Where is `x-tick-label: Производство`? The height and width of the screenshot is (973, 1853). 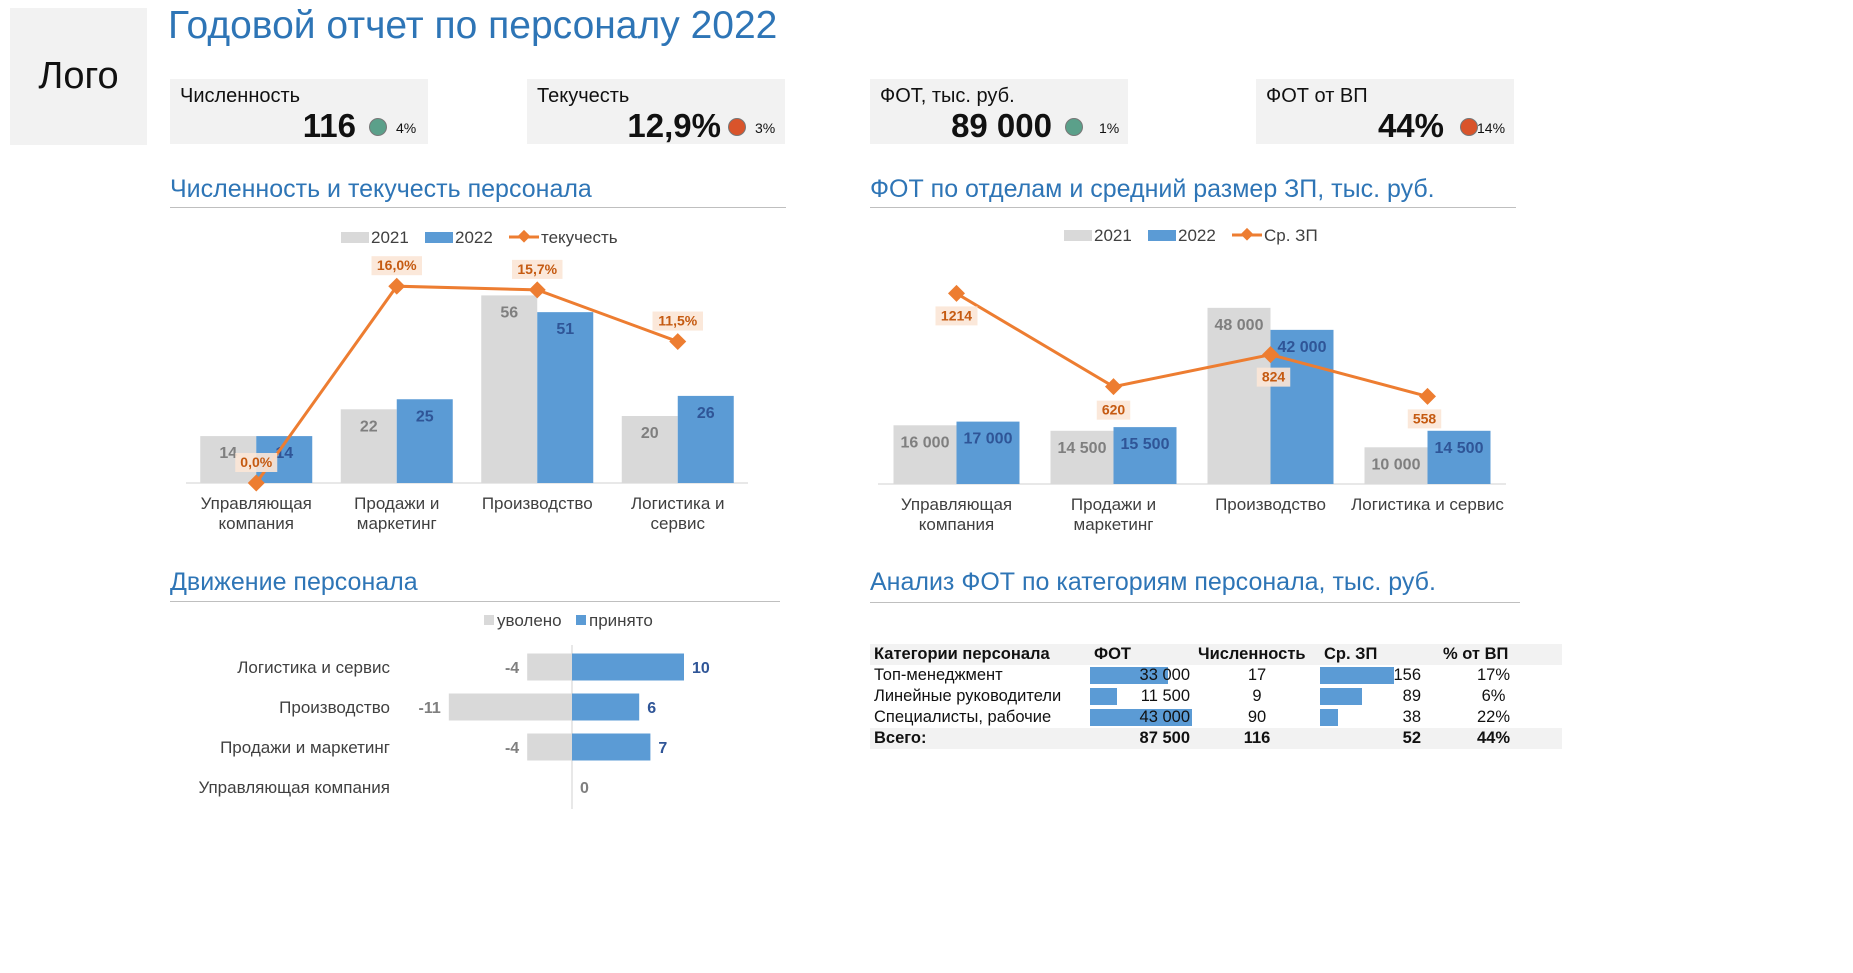
x-tick-label: Производство is located at coordinates (1270, 504).